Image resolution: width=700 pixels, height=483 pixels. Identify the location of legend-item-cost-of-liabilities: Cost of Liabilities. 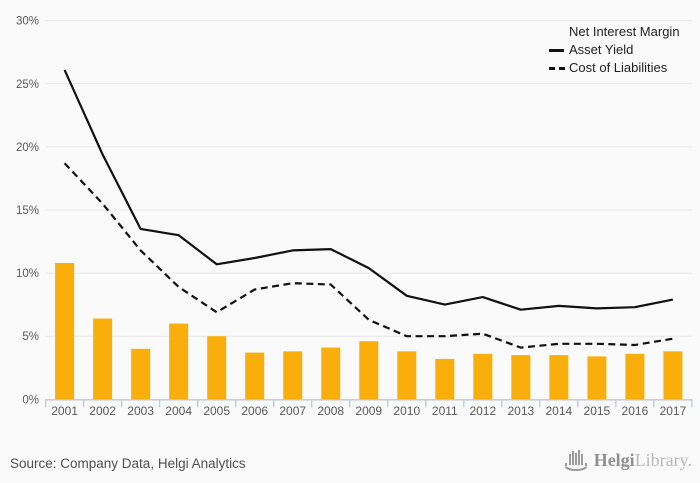
(614, 68).